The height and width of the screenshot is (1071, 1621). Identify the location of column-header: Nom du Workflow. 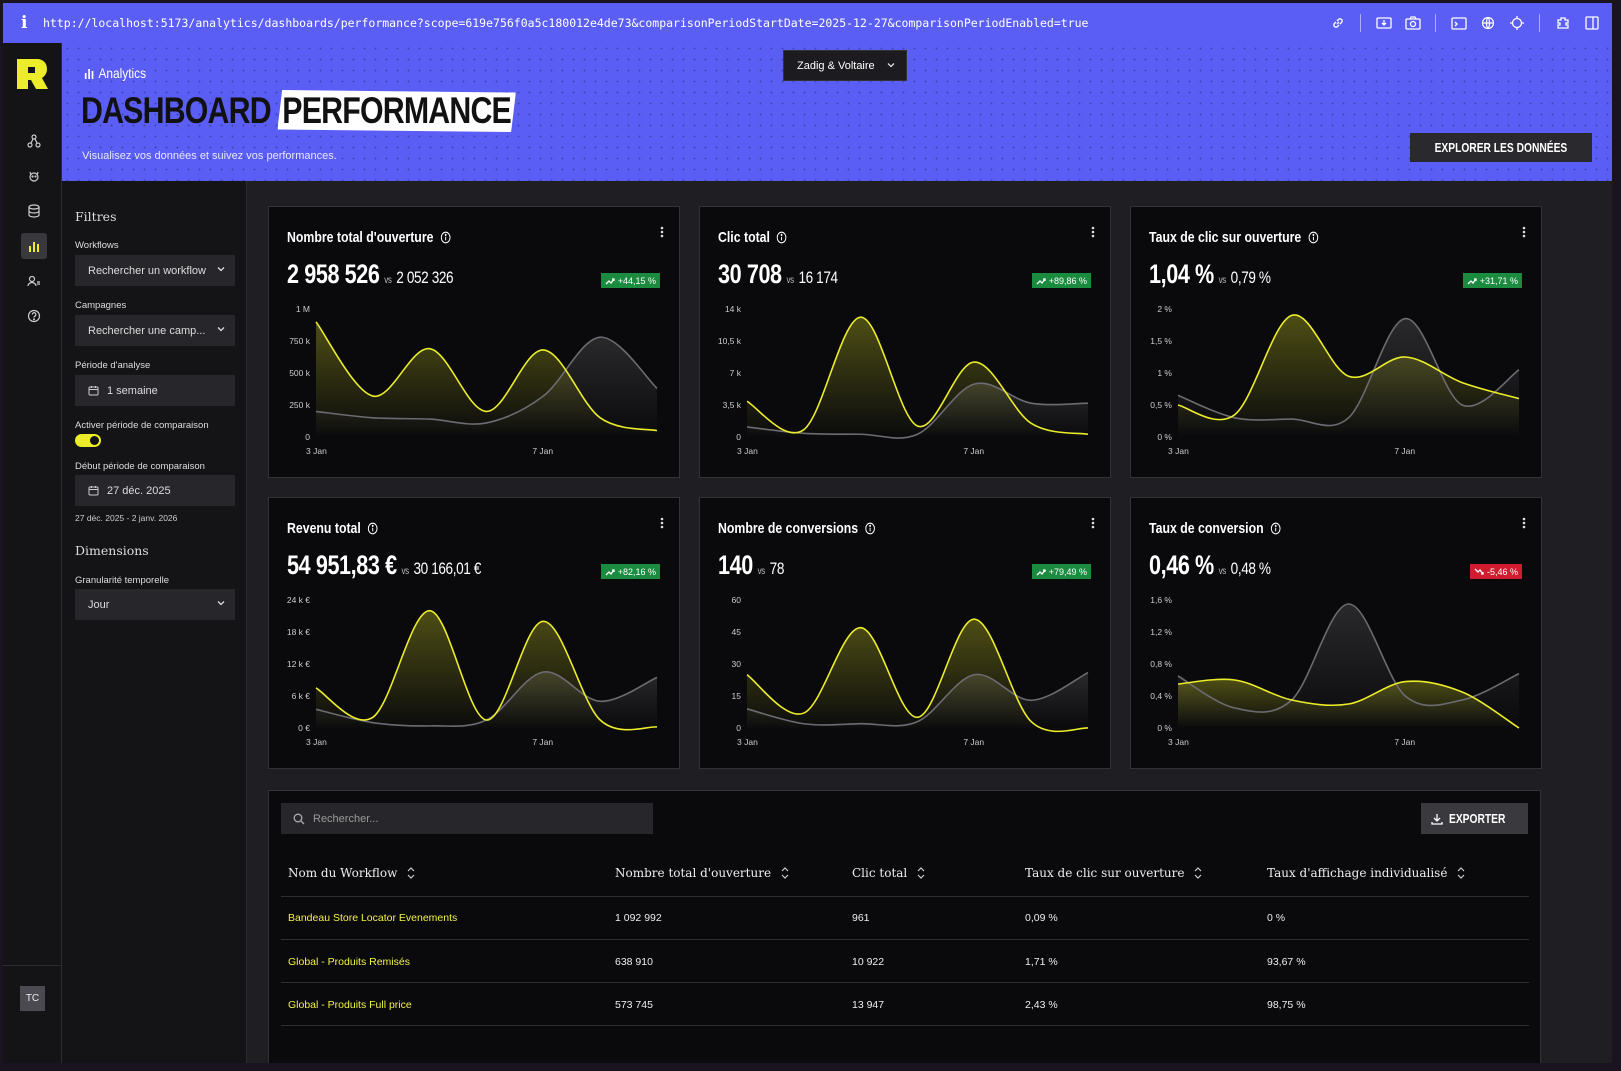
(351, 873).